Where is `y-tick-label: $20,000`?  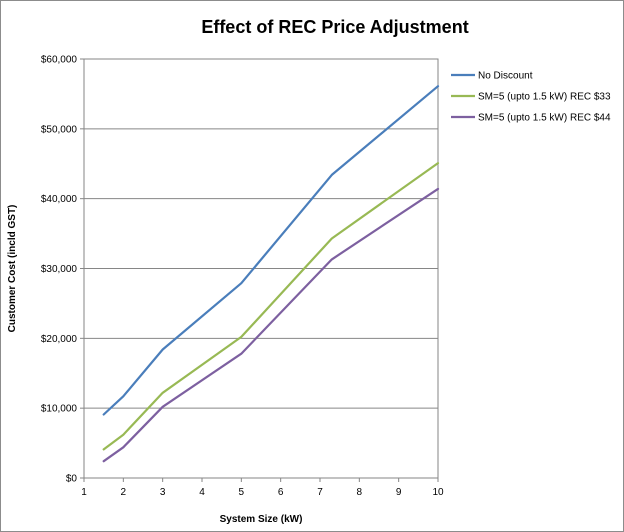 y-tick-label: $20,000 is located at coordinates (59, 339).